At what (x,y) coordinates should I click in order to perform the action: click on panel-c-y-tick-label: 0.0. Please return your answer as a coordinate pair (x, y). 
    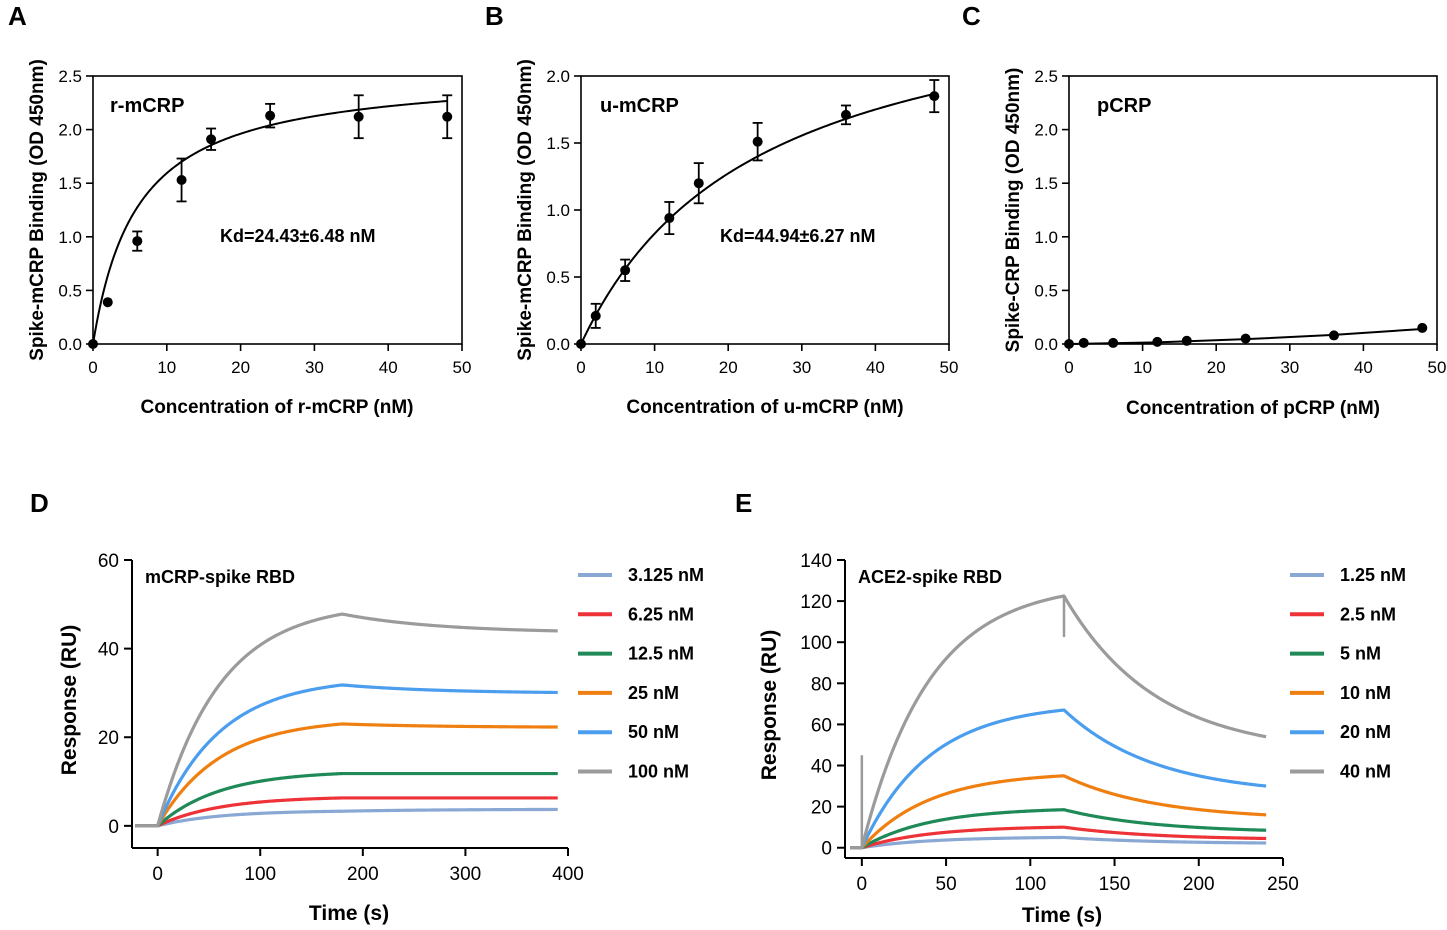
    Looking at the image, I should click on (1046, 344).